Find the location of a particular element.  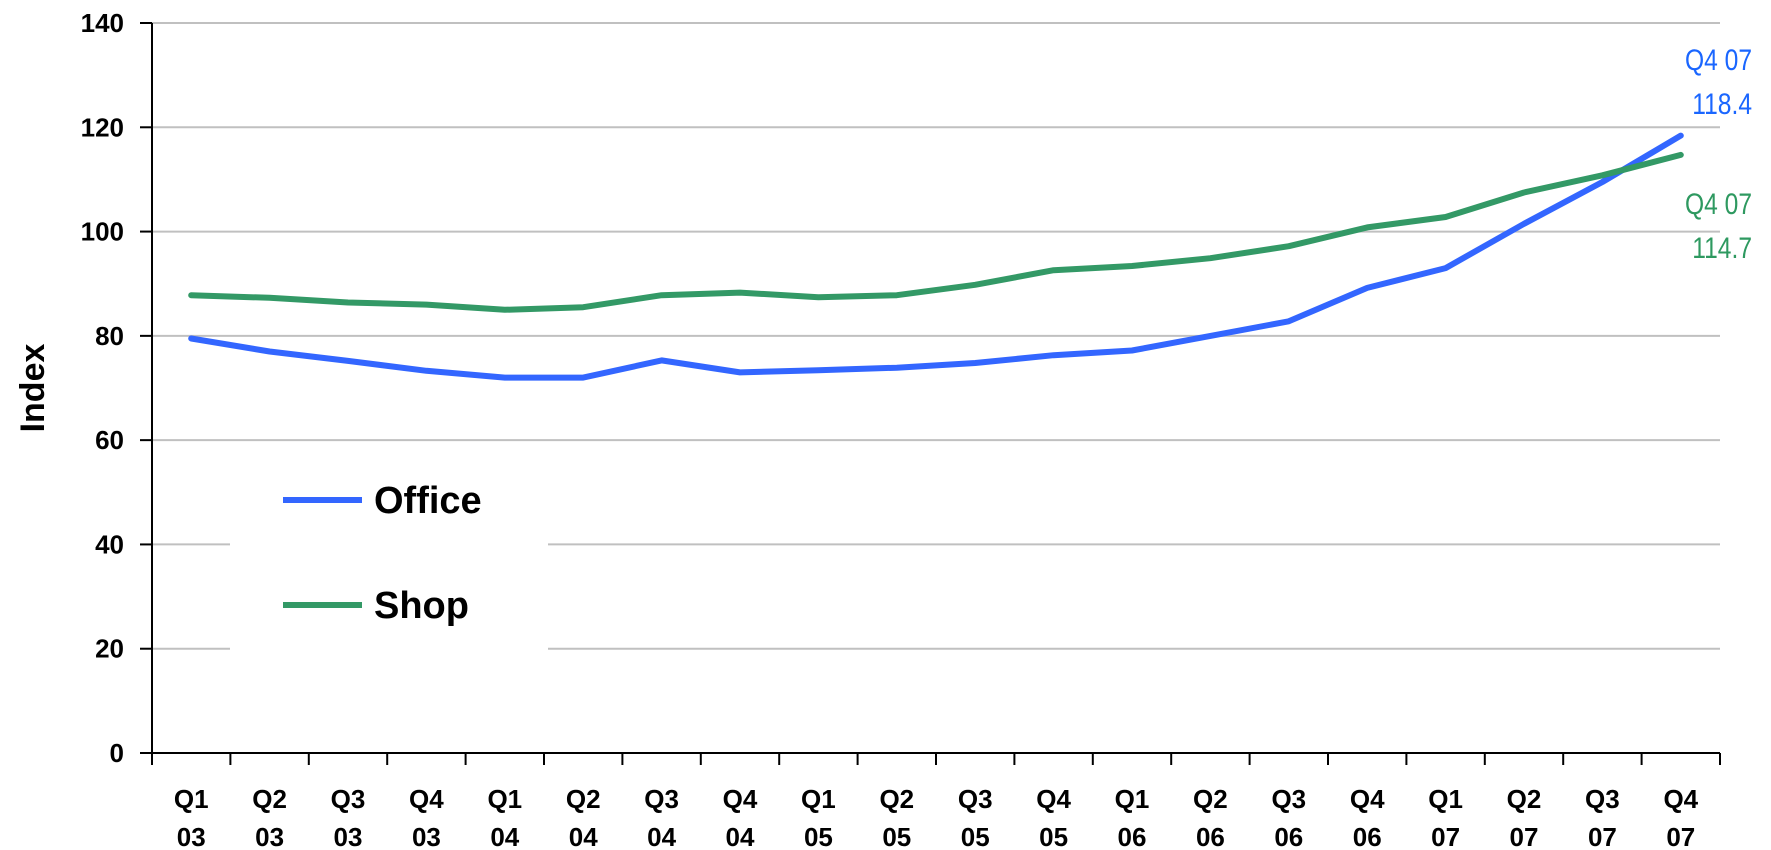

x-tick-label: Q4 03 is located at coordinates (426, 817).